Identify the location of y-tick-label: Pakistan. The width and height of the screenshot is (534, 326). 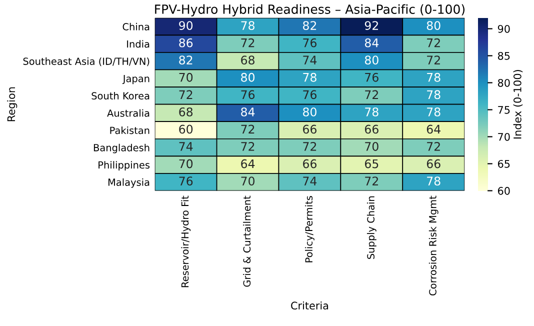
(130, 130).